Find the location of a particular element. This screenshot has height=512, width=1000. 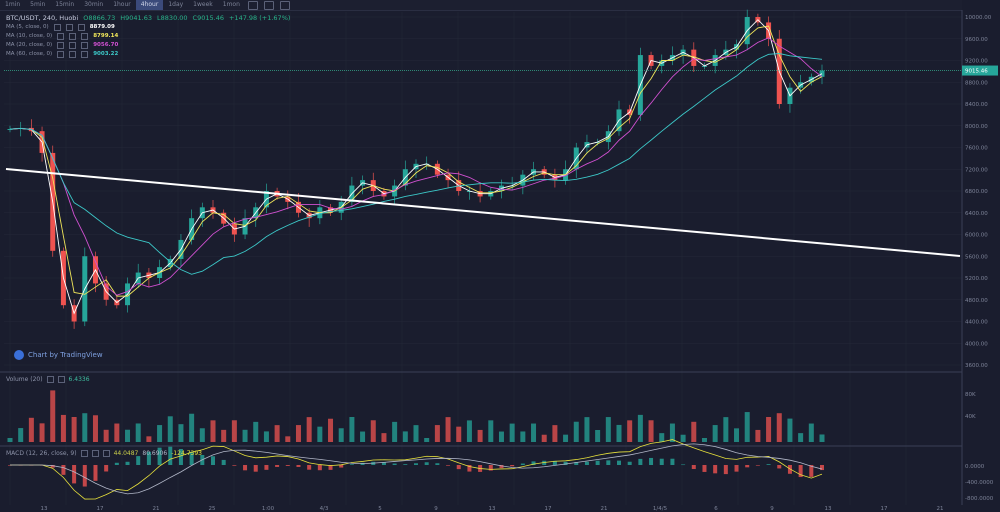

timeframe-1mon: 1mon is located at coordinates (231, 4).